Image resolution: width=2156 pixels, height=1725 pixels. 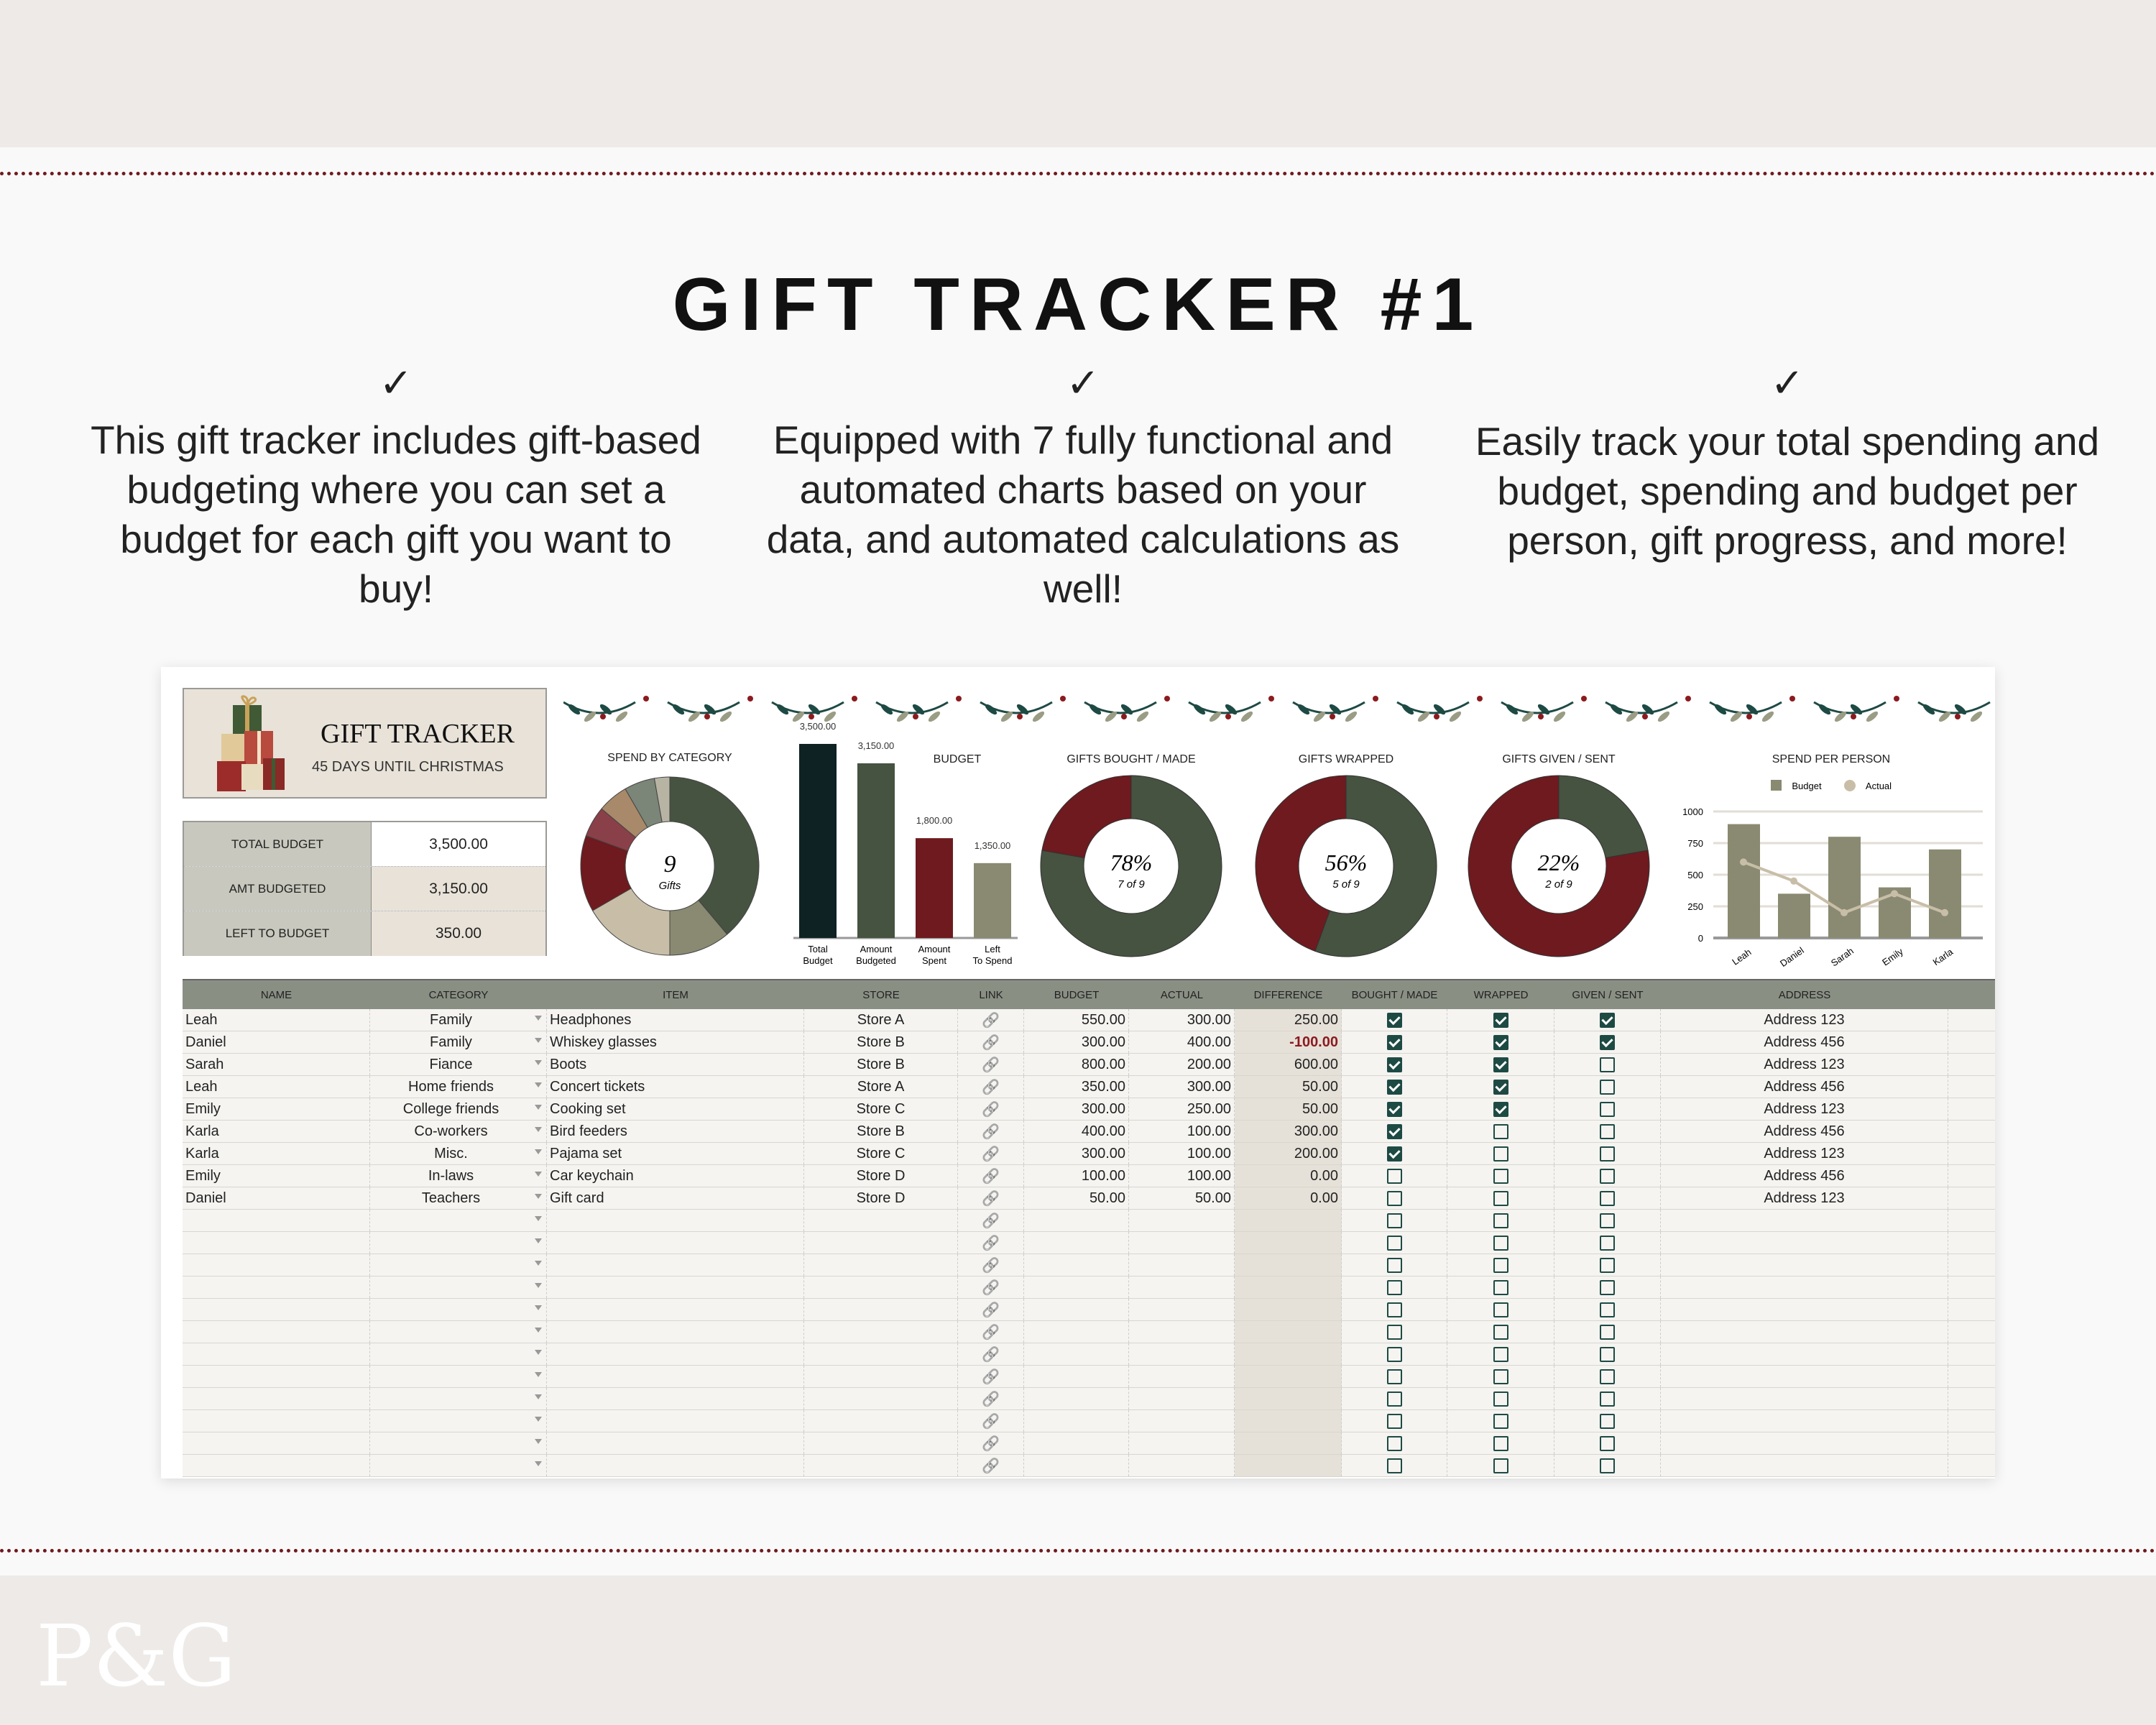 What do you see at coordinates (1076, 1109) in the screenshot?
I see `budget-cell: 300.00` at bounding box center [1076, 1109].